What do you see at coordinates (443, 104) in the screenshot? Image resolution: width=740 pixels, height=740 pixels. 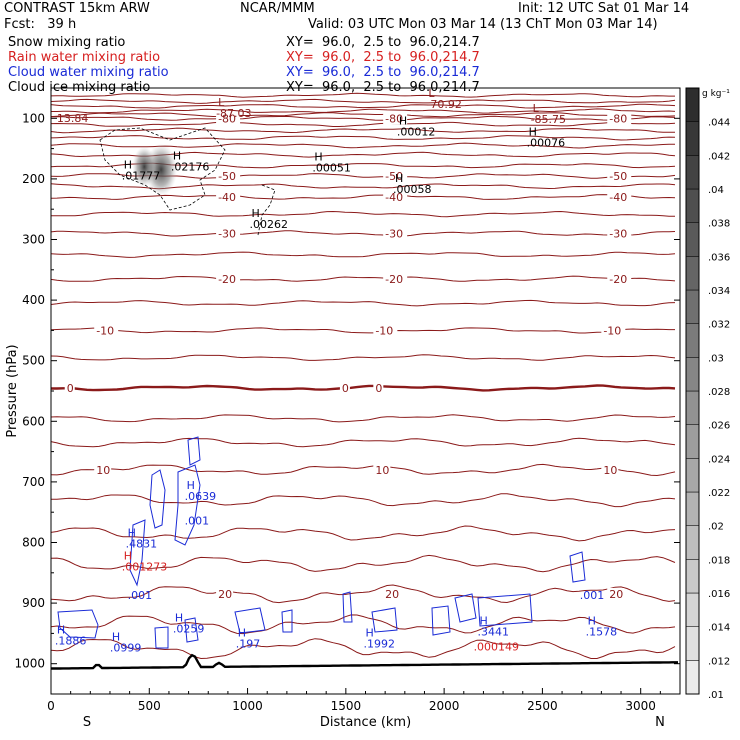 I see `extremum-value: -70.92` at bounding box center [443, 104].